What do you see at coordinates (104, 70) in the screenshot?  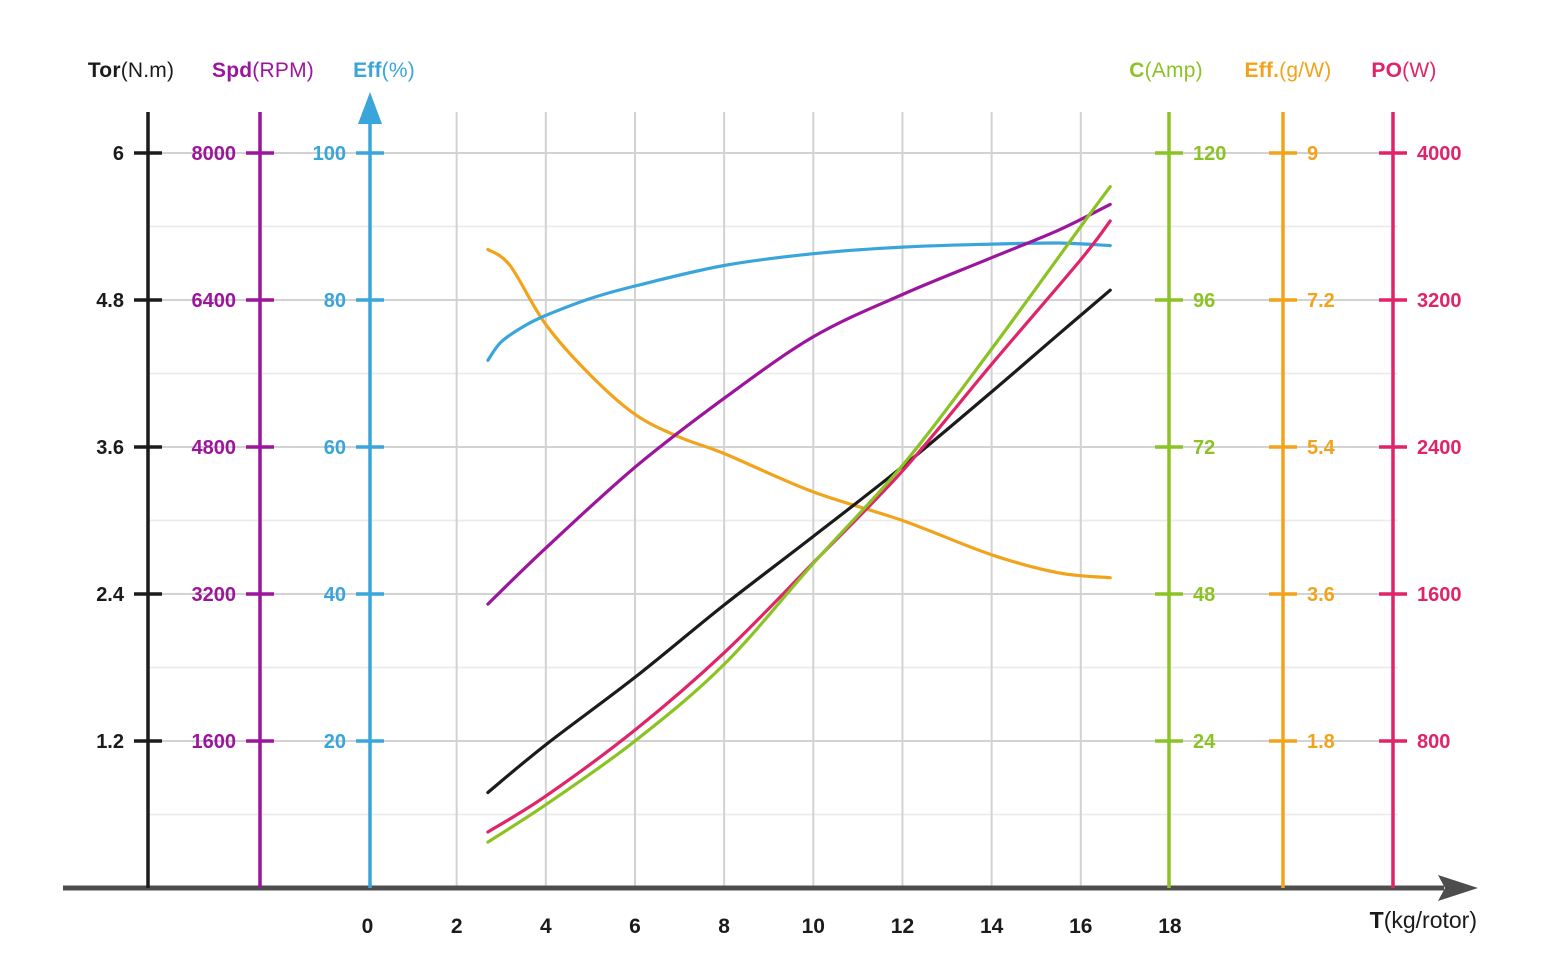 I see `tor-axis-title-name: Tor` at bounding box center [104, 70].